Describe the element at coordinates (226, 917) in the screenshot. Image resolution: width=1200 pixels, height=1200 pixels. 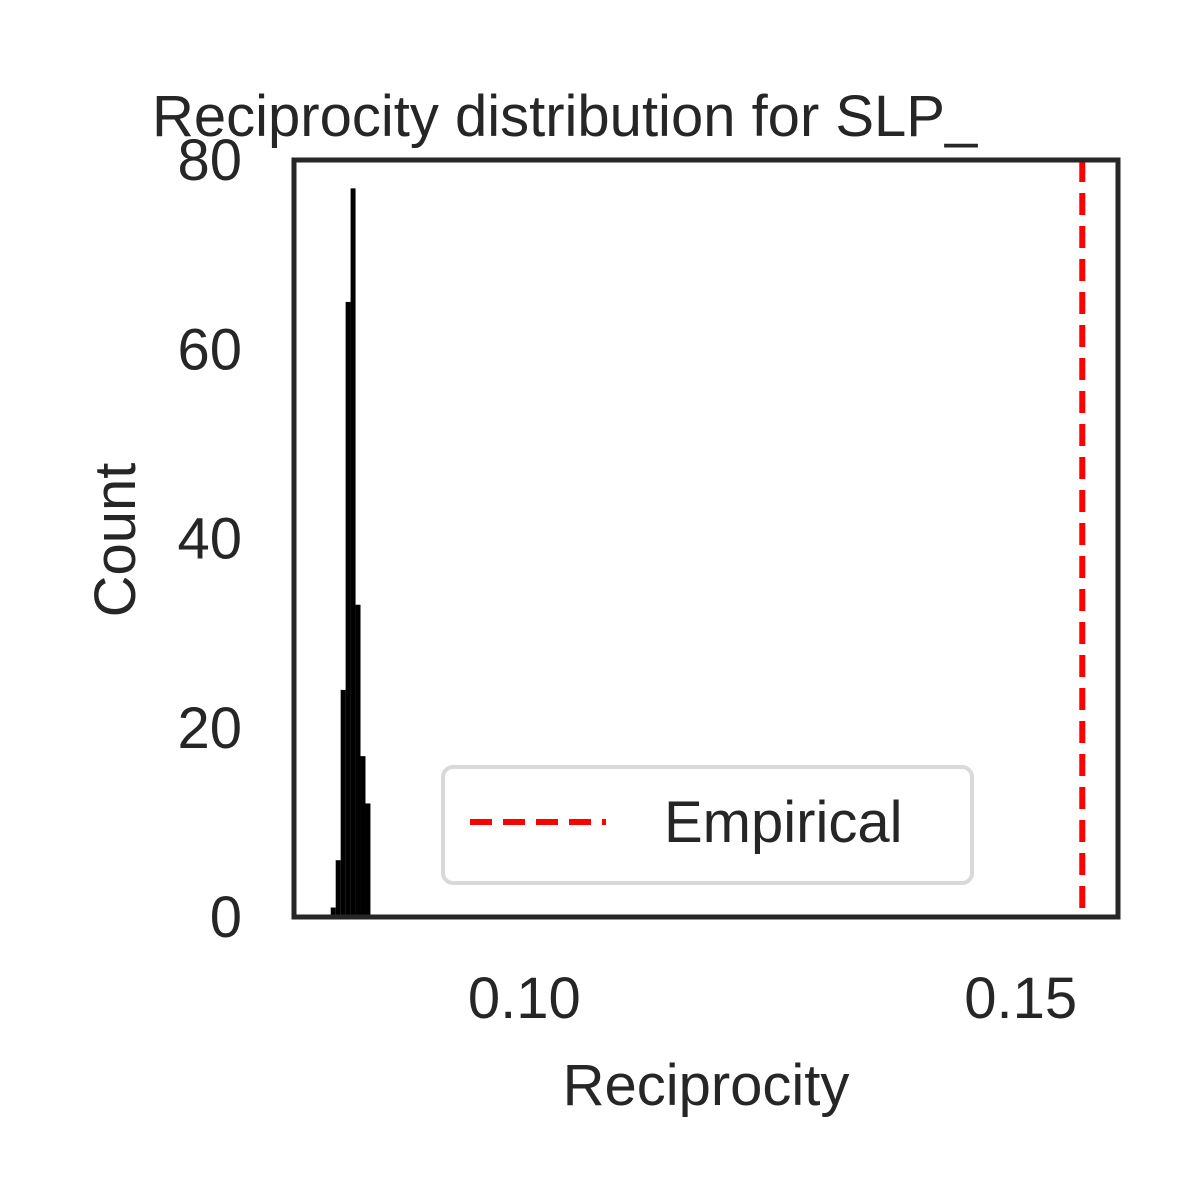
I see `y-tick-label: 0` at that location.